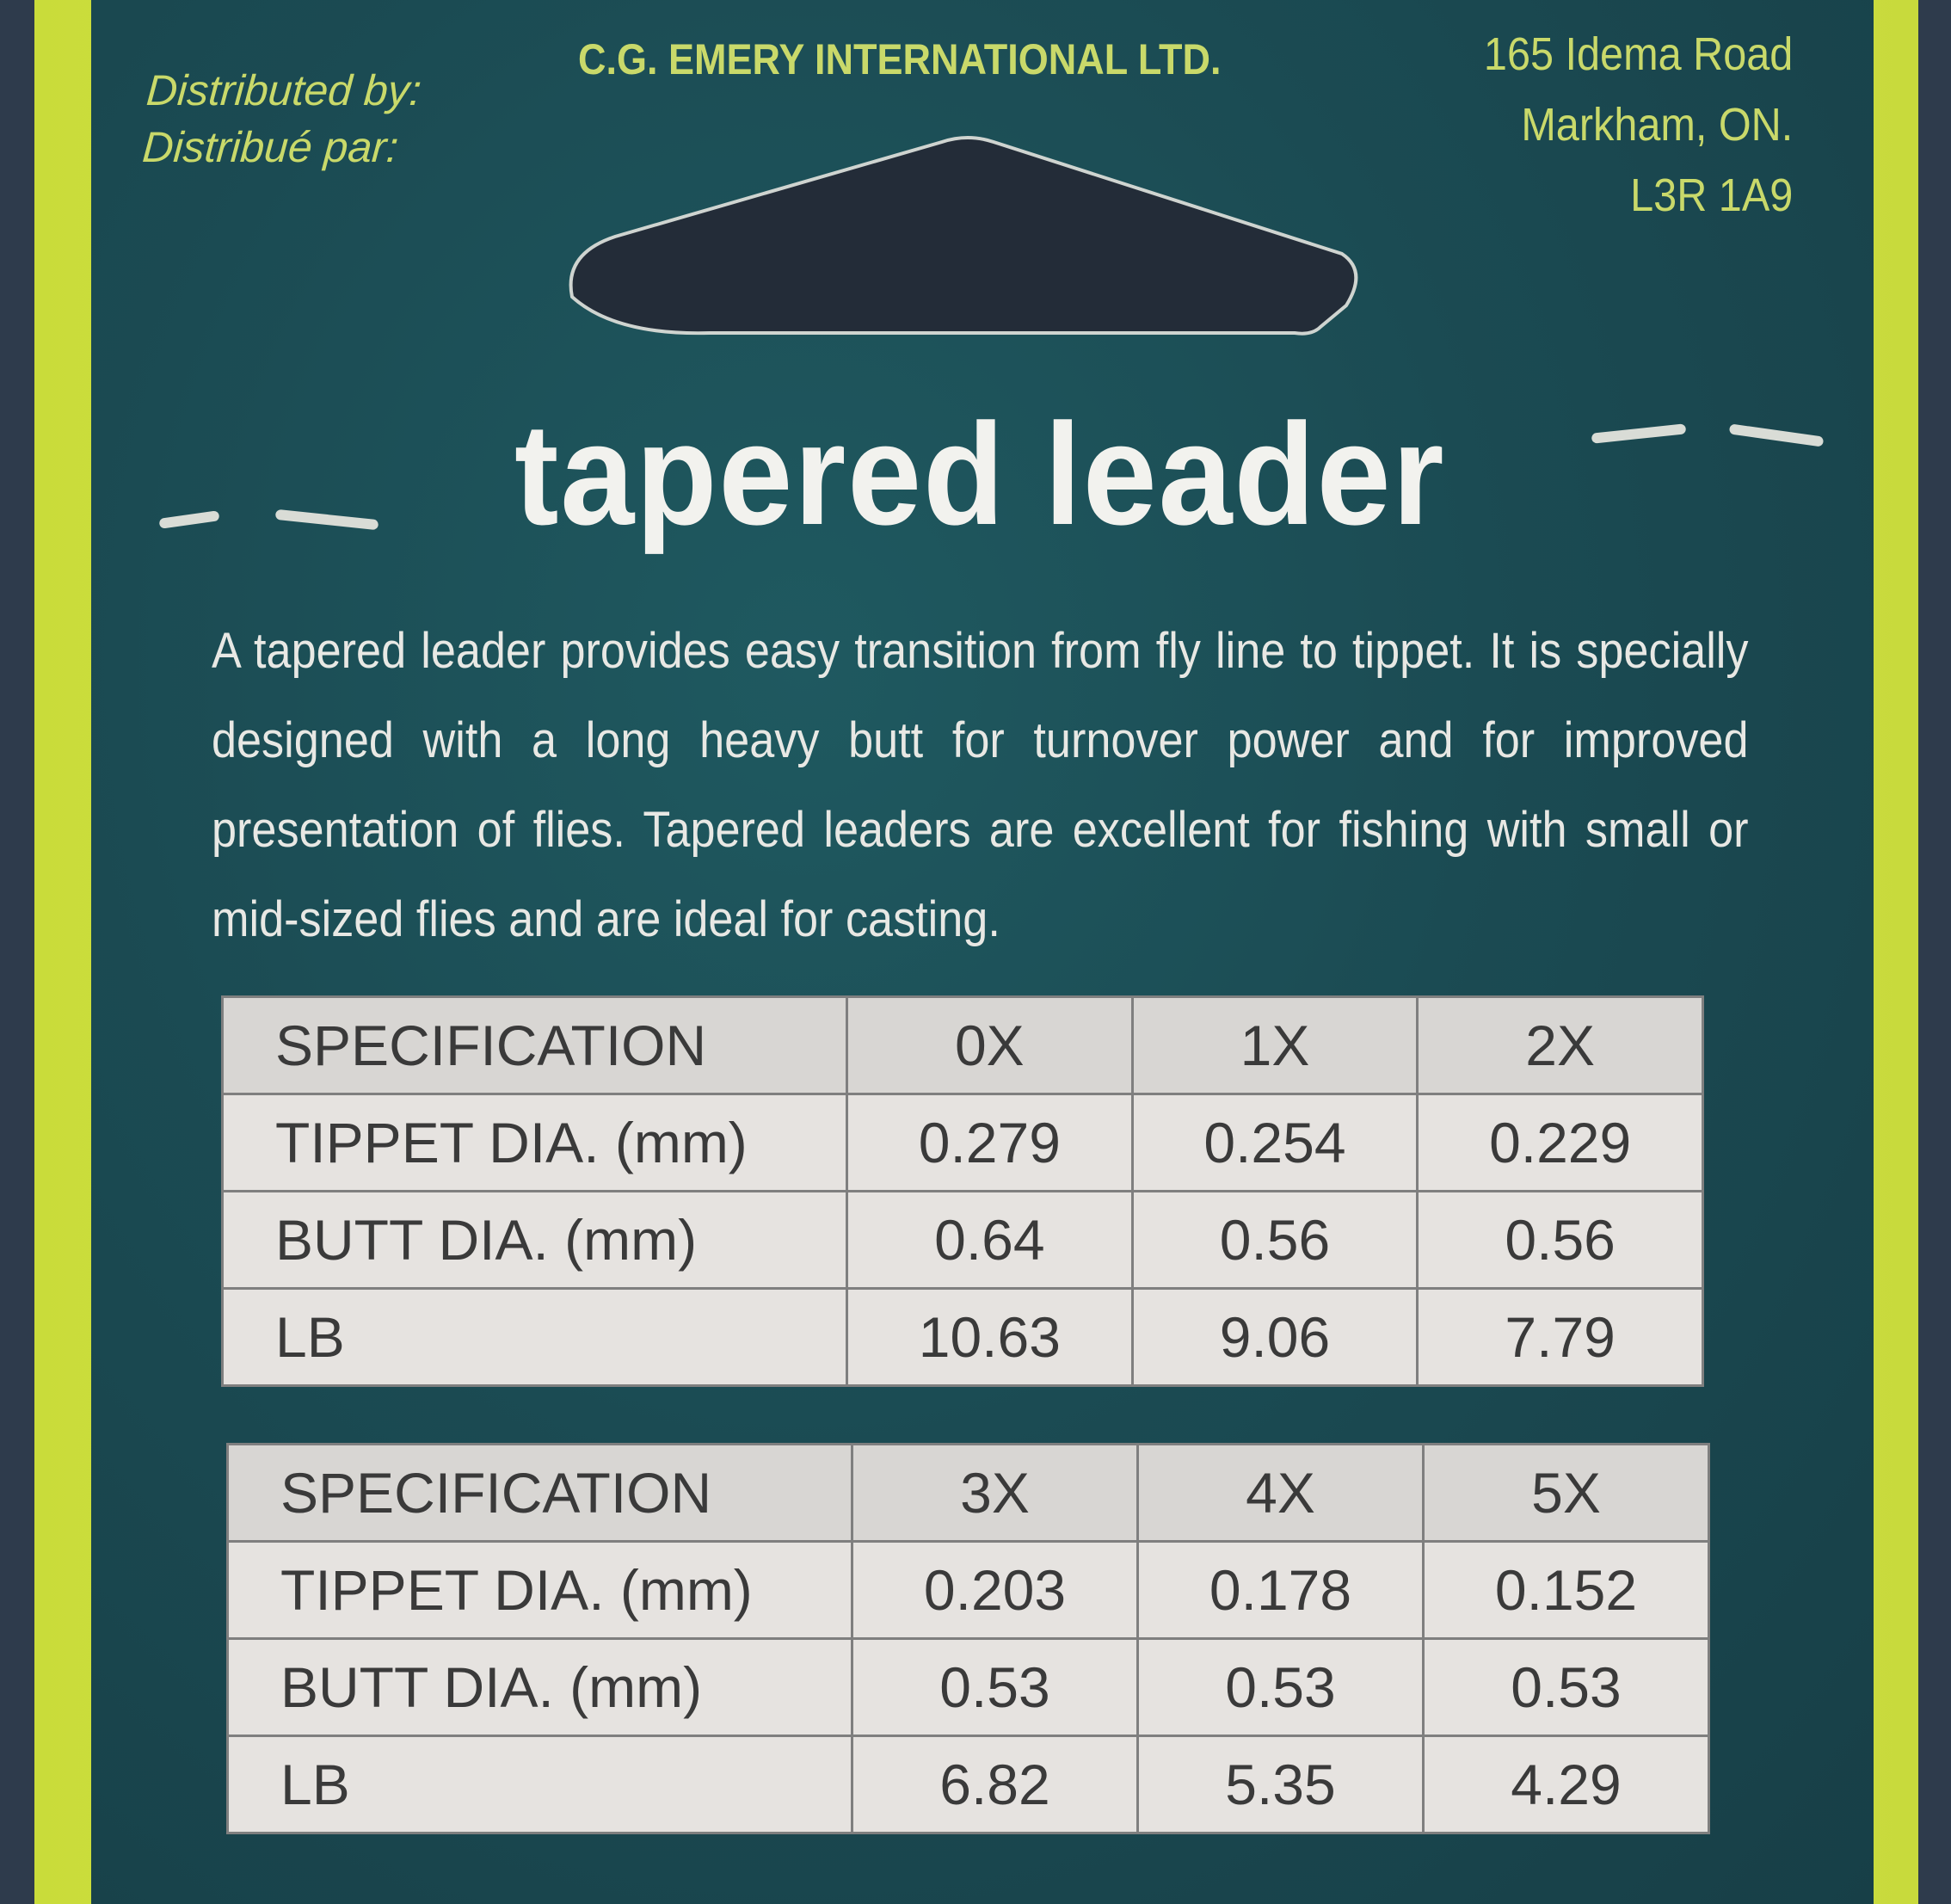 This screenshot has width=1951, height=1904. What do you see at coordinates (1566, 1493) in the screenshot?
I see `header-cell: 5X` at bounding box center [1566, 1493].